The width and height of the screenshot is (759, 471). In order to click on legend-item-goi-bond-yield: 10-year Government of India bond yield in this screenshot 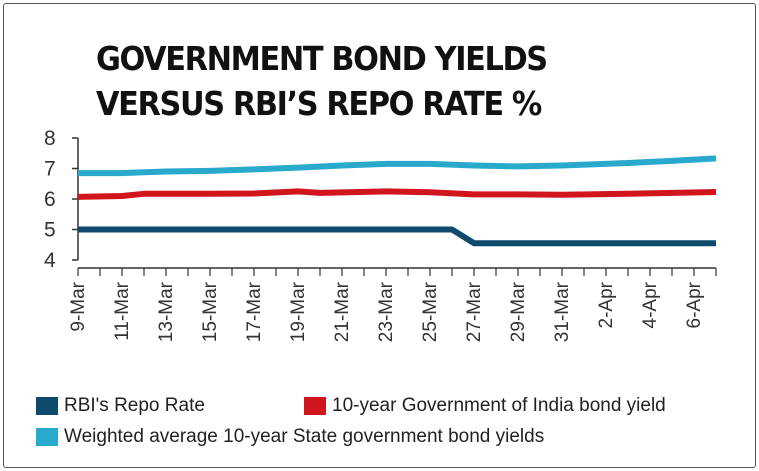, I will do `click(485, 406)`.